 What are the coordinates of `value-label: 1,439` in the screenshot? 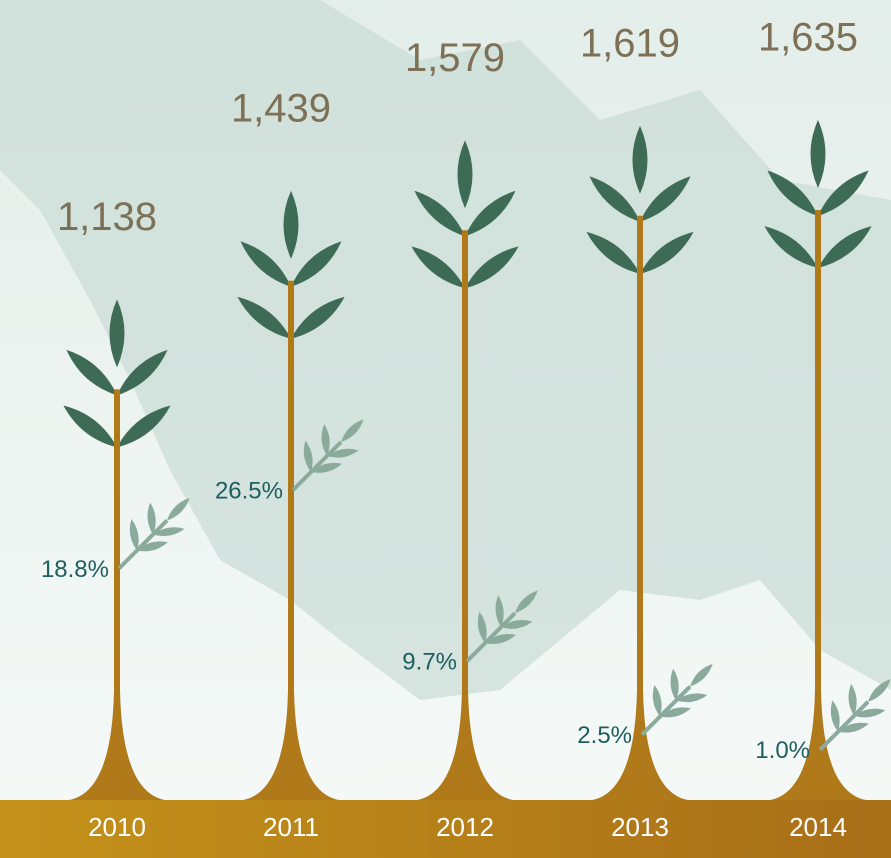 It's located at (281, 108).